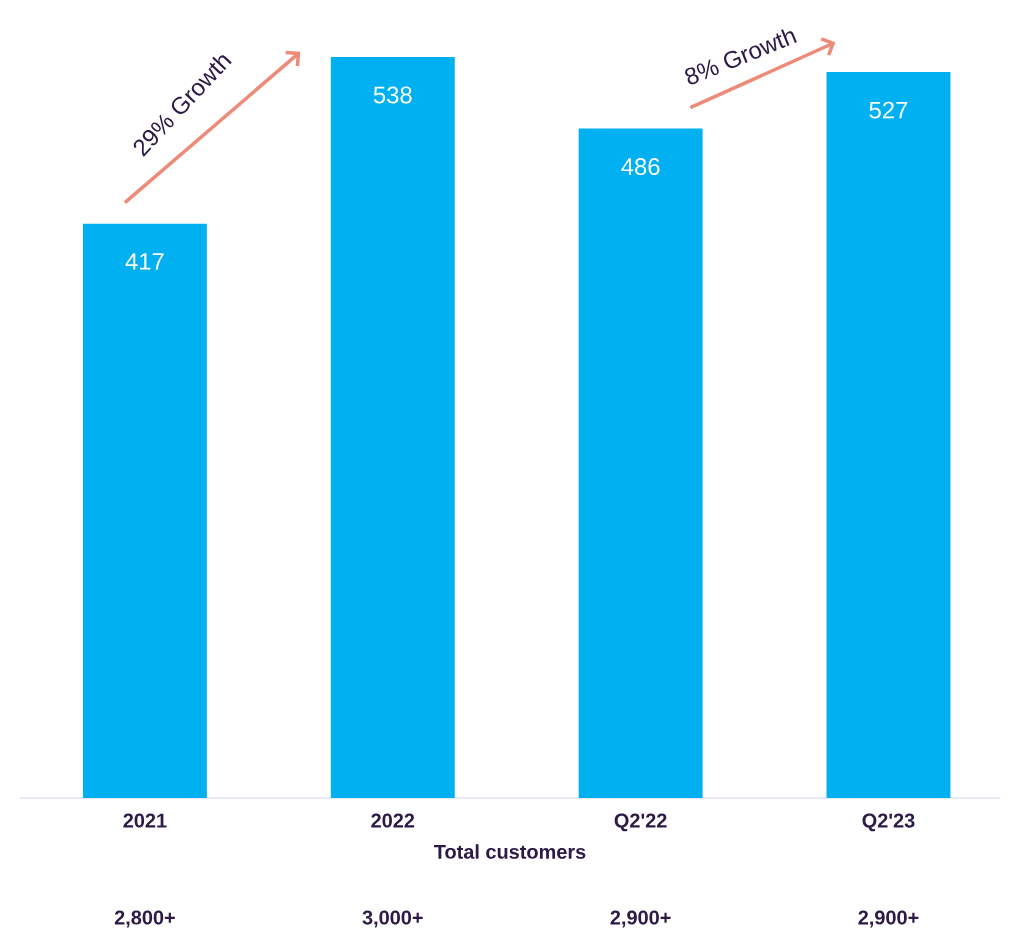 This screenshot has width=1009, height=940. What do you see at coordinates (510, 851) in the screenshot?
I see `x-axis-title: Total customers` at bounding box center [510, 851].